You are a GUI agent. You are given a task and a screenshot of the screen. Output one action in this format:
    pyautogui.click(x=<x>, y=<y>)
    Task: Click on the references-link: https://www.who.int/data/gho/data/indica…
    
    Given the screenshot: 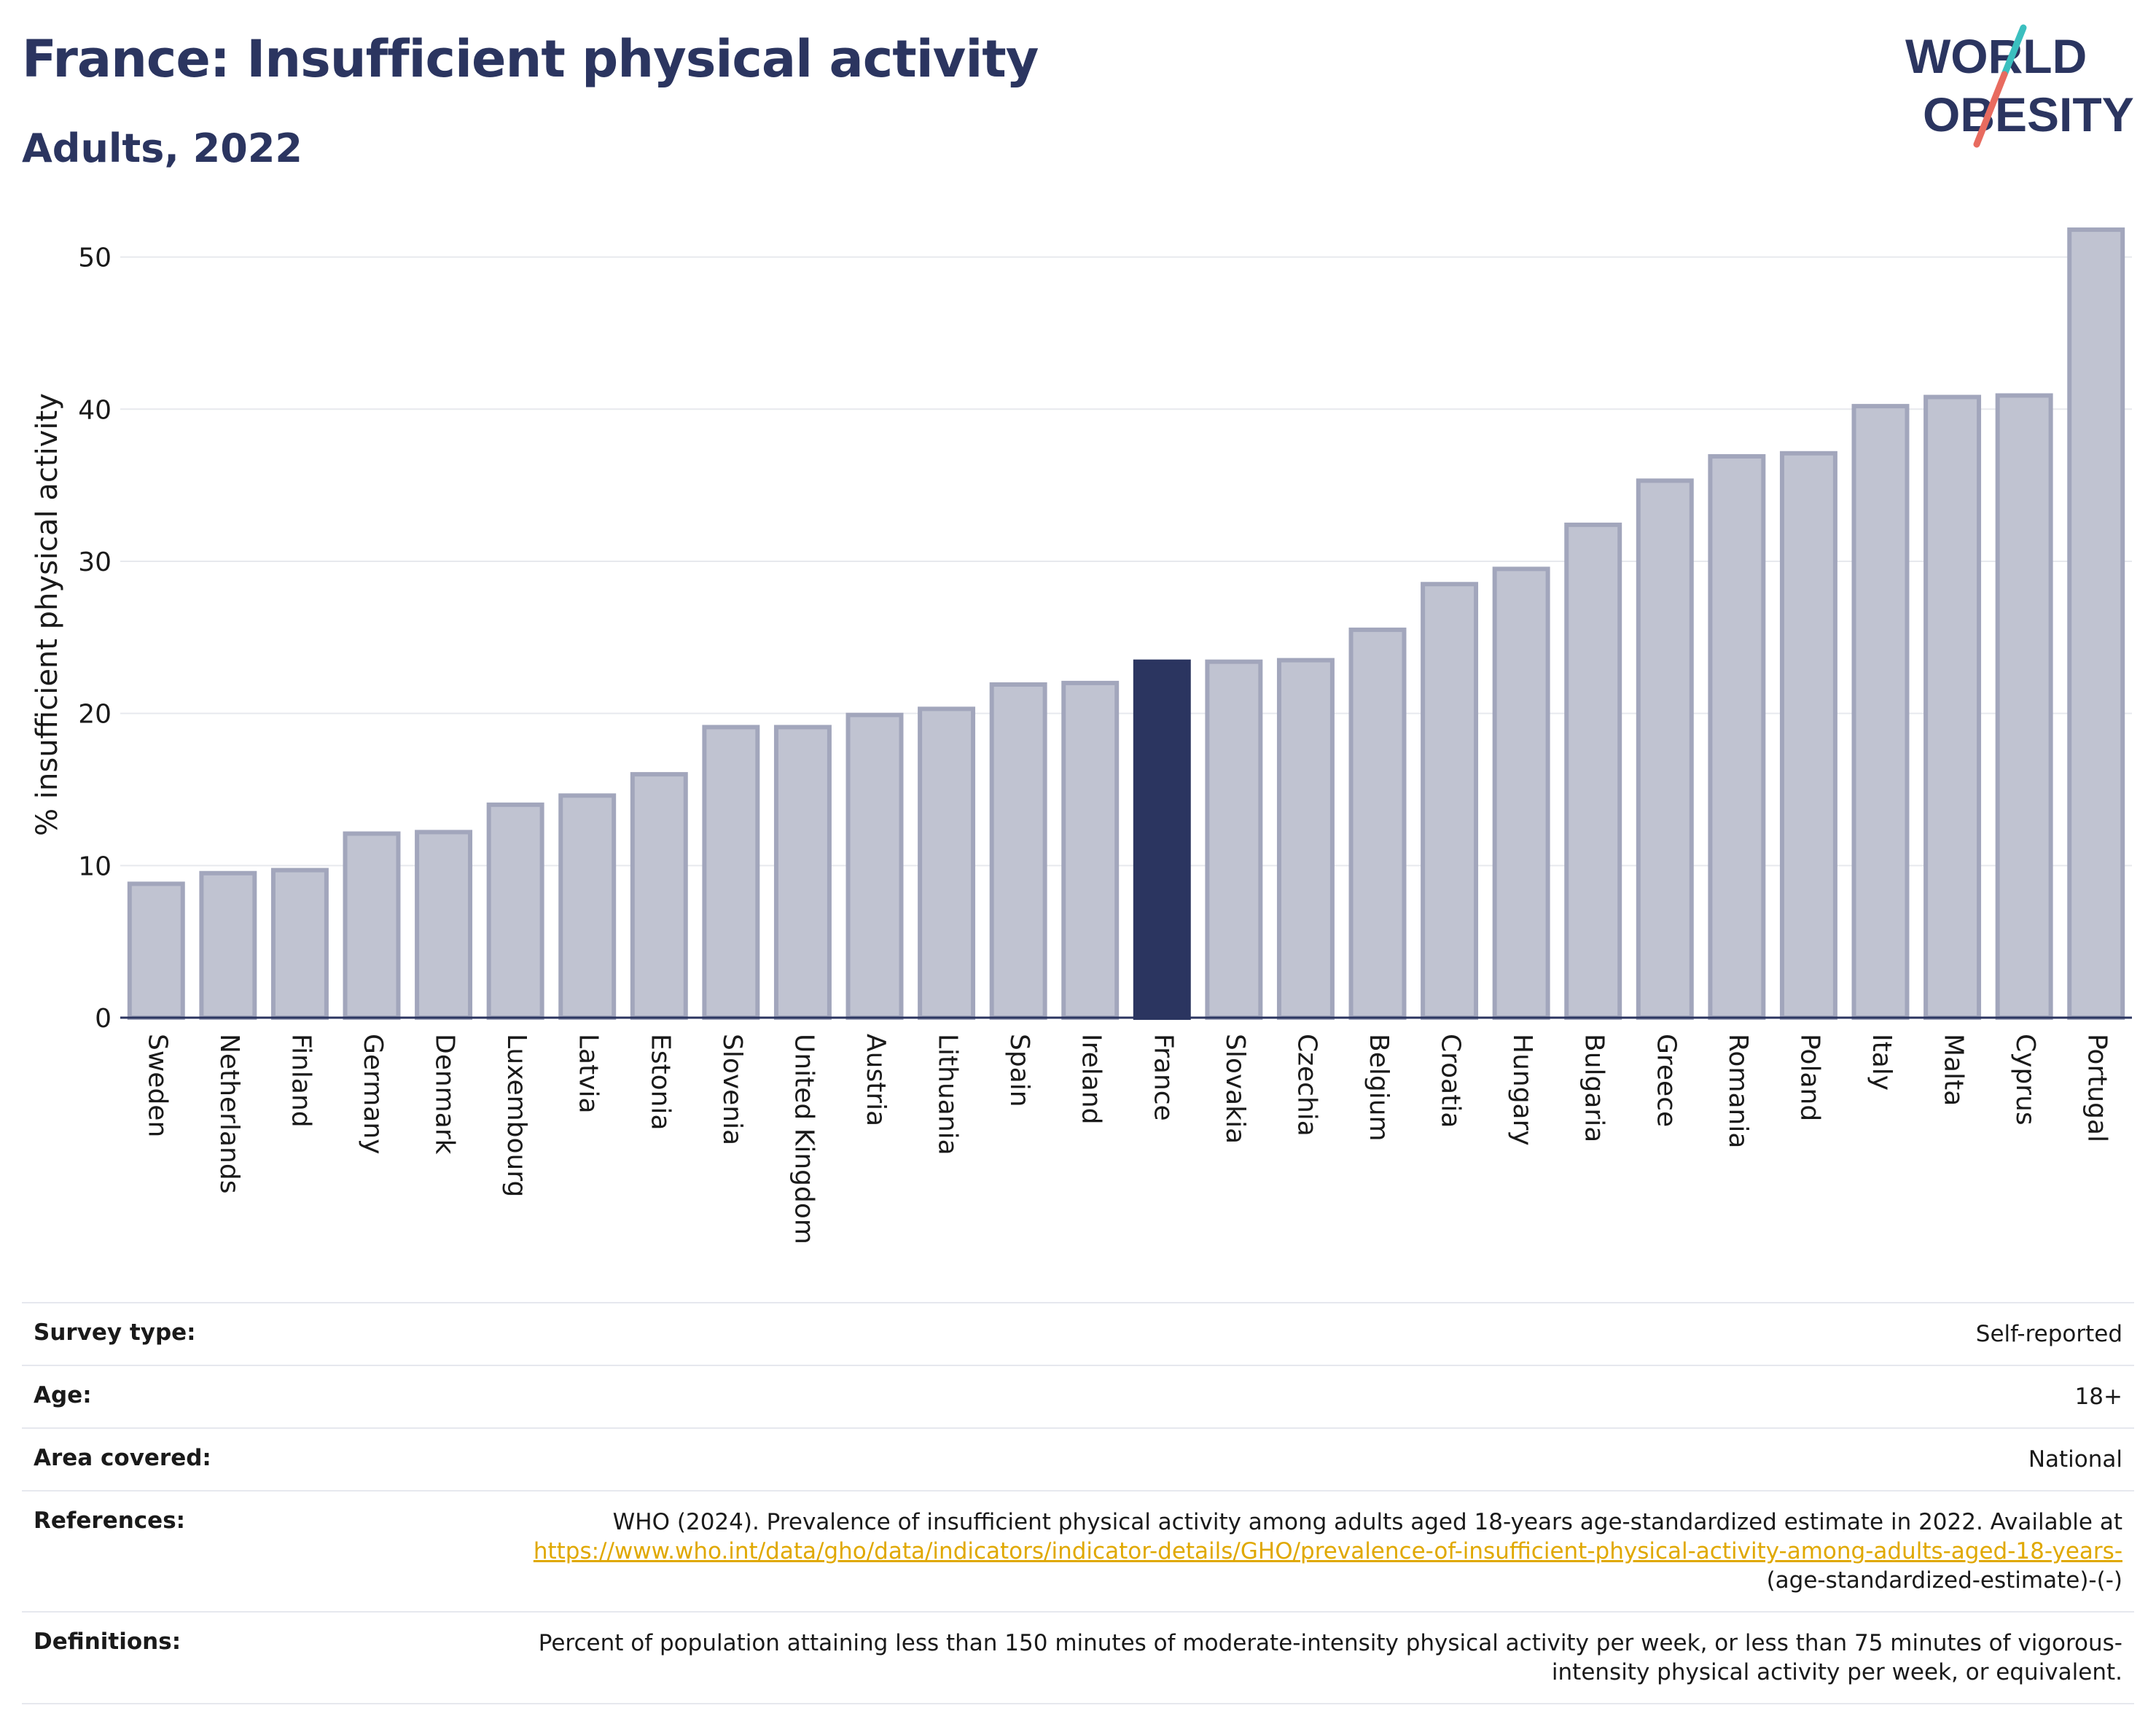 What is the action you would take?
    pyautogui.click(x=1327, y=1551)
    